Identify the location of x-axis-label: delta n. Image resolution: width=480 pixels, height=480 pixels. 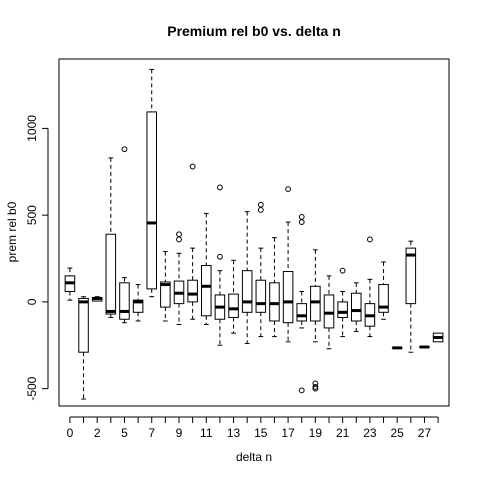
(254, 457).